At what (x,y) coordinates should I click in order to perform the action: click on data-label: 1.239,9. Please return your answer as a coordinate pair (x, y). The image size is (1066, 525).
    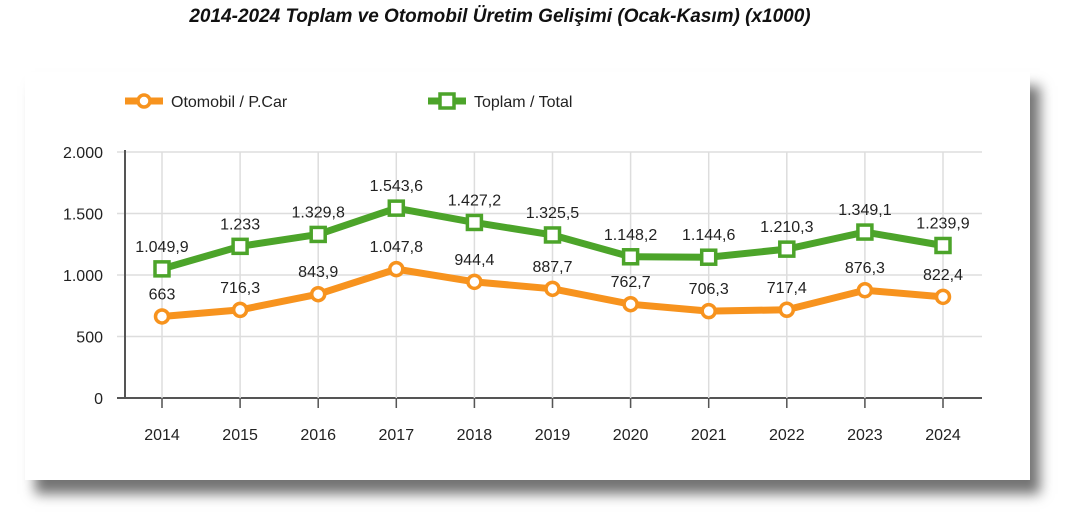
    Looking at the image, I should click on (942, 223).